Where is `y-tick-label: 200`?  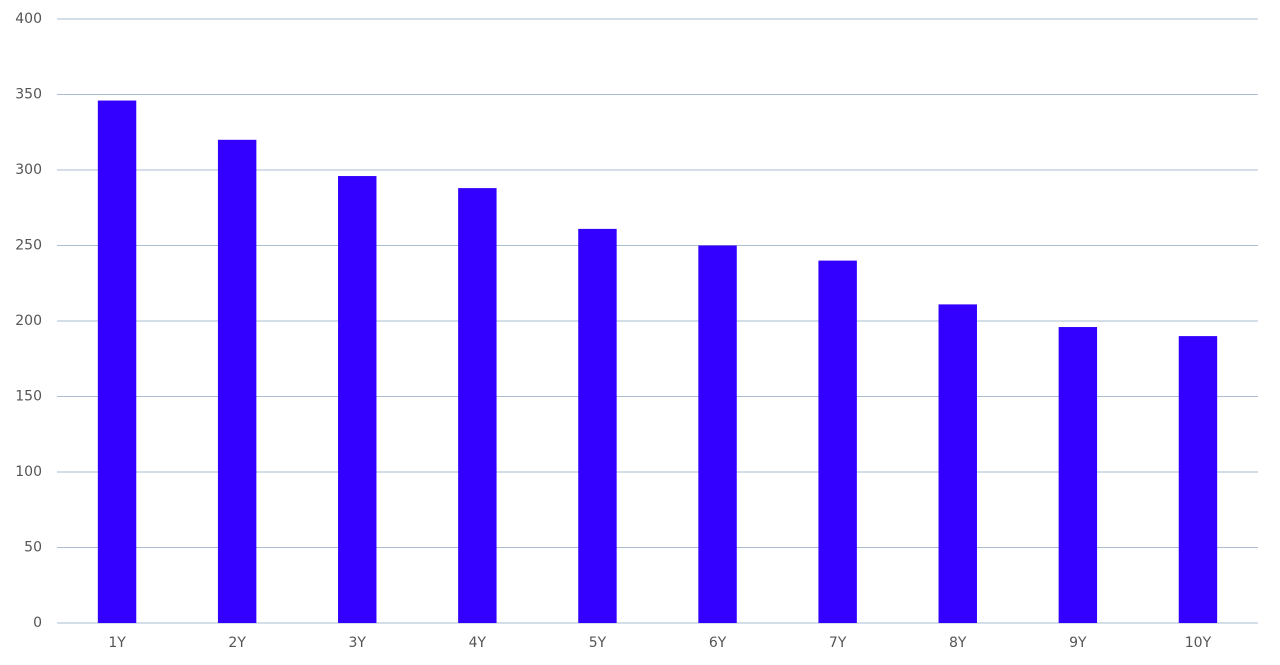 y-tick-label: 200 is located at coordinates (28, 321).